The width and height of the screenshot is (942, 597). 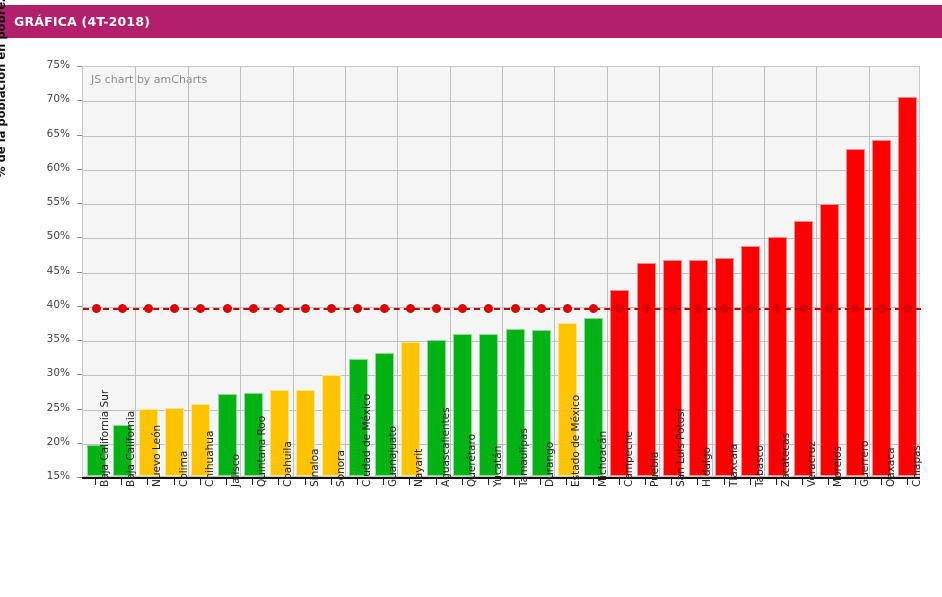 What do you see at coordinates (253, 434) in the screenshot?
I see `bar-quintana-roo` at bounding box center [253, 434].